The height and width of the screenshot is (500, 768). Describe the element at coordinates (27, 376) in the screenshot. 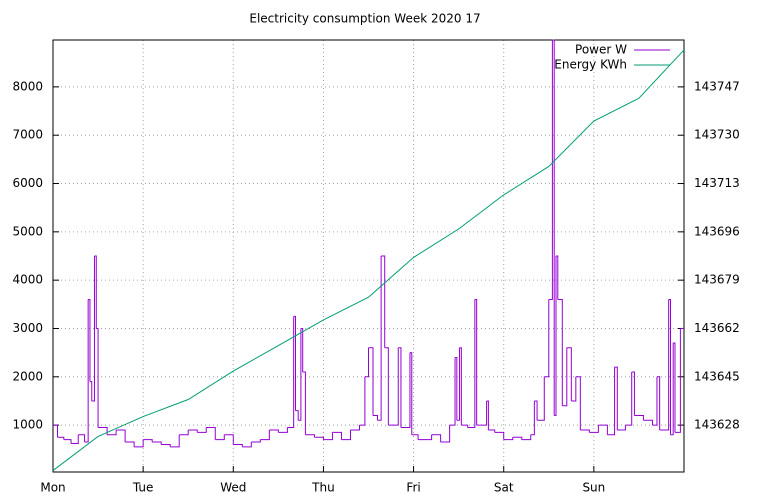

I see `y-tick-label: 2000` at that location.